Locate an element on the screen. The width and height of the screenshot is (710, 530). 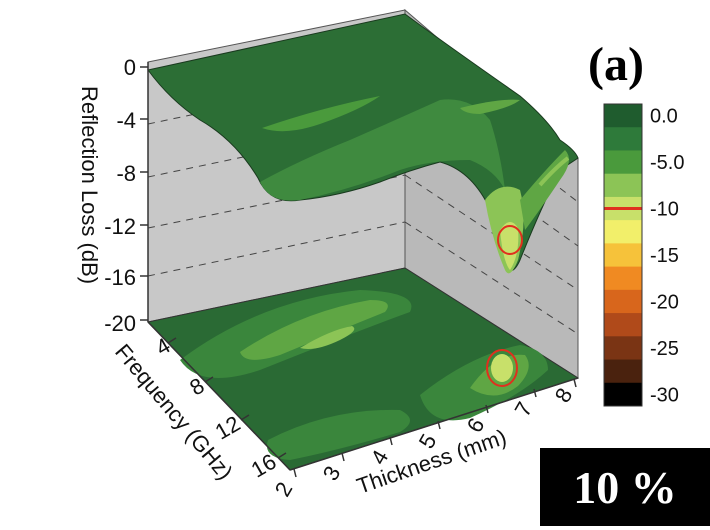
colorbar-label: -20 is located at coordinates (664, 302).